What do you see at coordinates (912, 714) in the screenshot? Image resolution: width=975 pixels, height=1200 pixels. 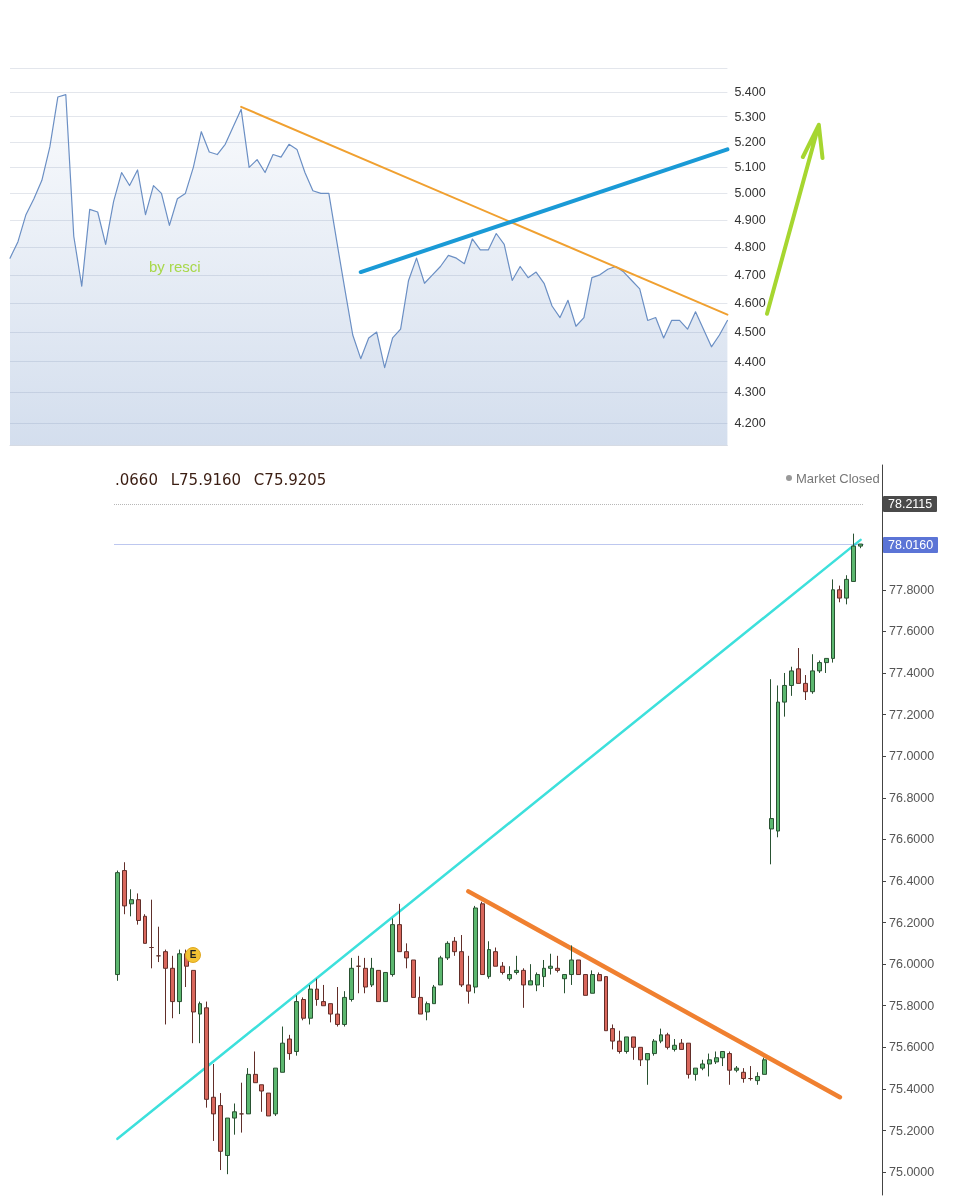 I see `y-tick-label: 77.2000` at bounding box center [912, 714].